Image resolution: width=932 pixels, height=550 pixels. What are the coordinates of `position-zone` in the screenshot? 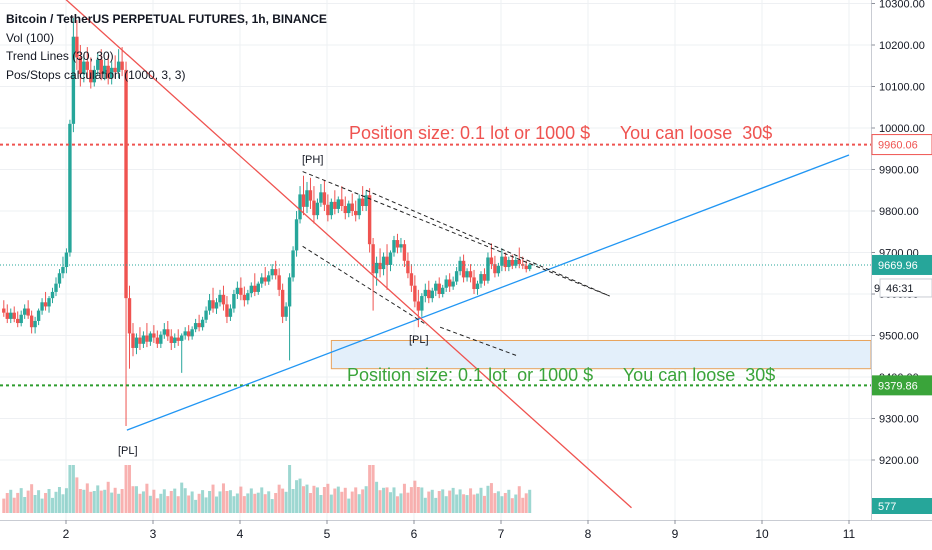 It's located at (601, 354).